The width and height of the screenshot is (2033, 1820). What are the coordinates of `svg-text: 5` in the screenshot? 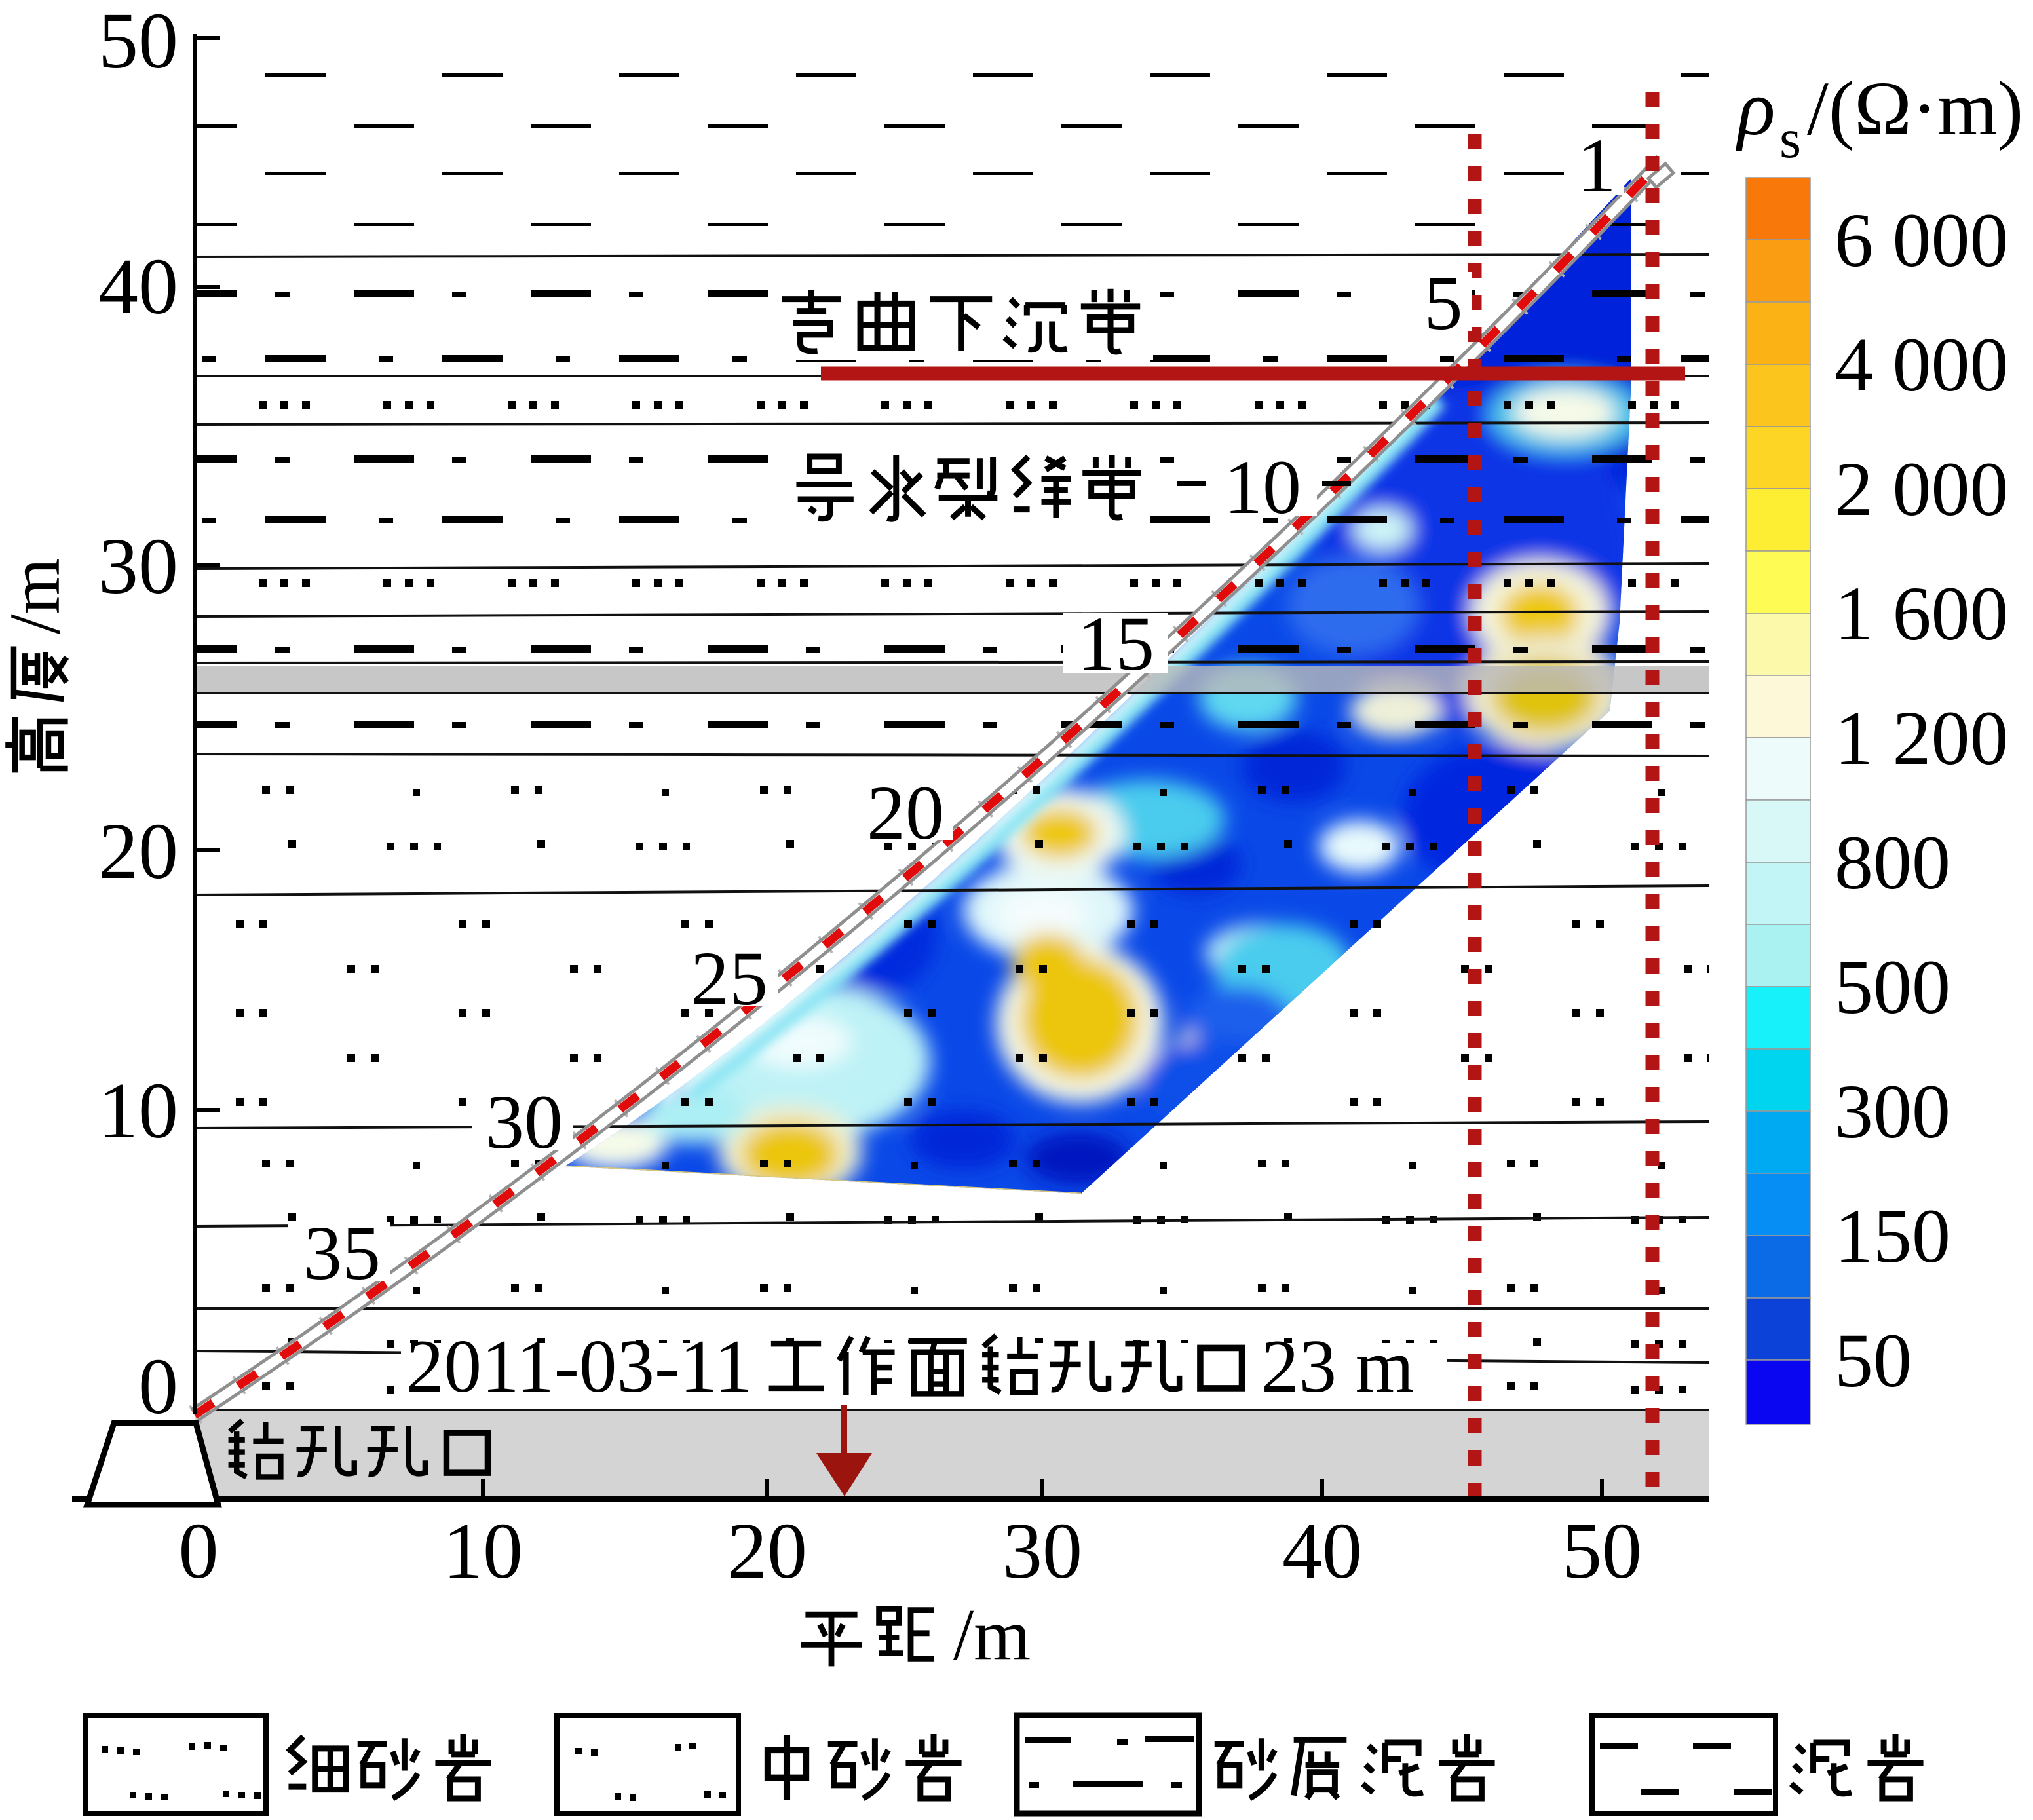 It's located at (1443, 303).